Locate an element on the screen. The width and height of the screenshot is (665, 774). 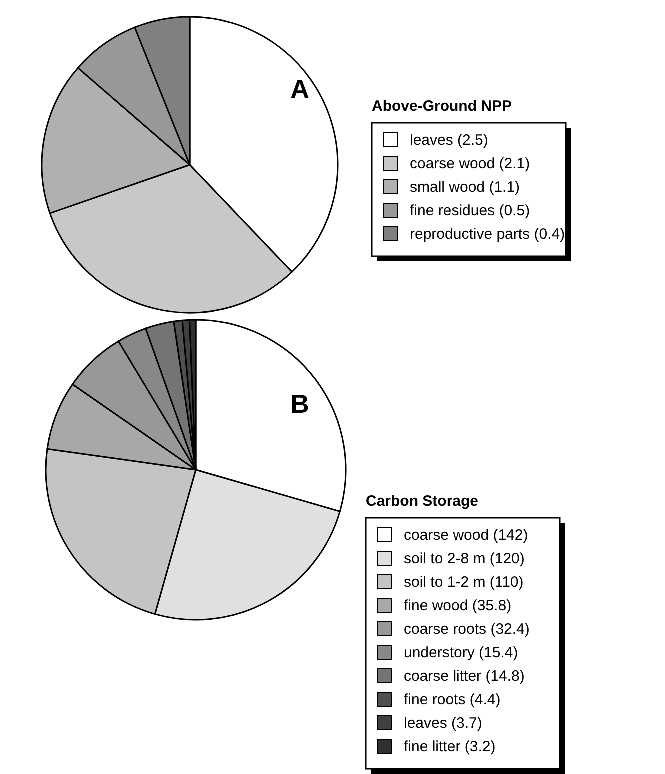
legend-label: coarse wood (142) is located at coordinates (466, 535).